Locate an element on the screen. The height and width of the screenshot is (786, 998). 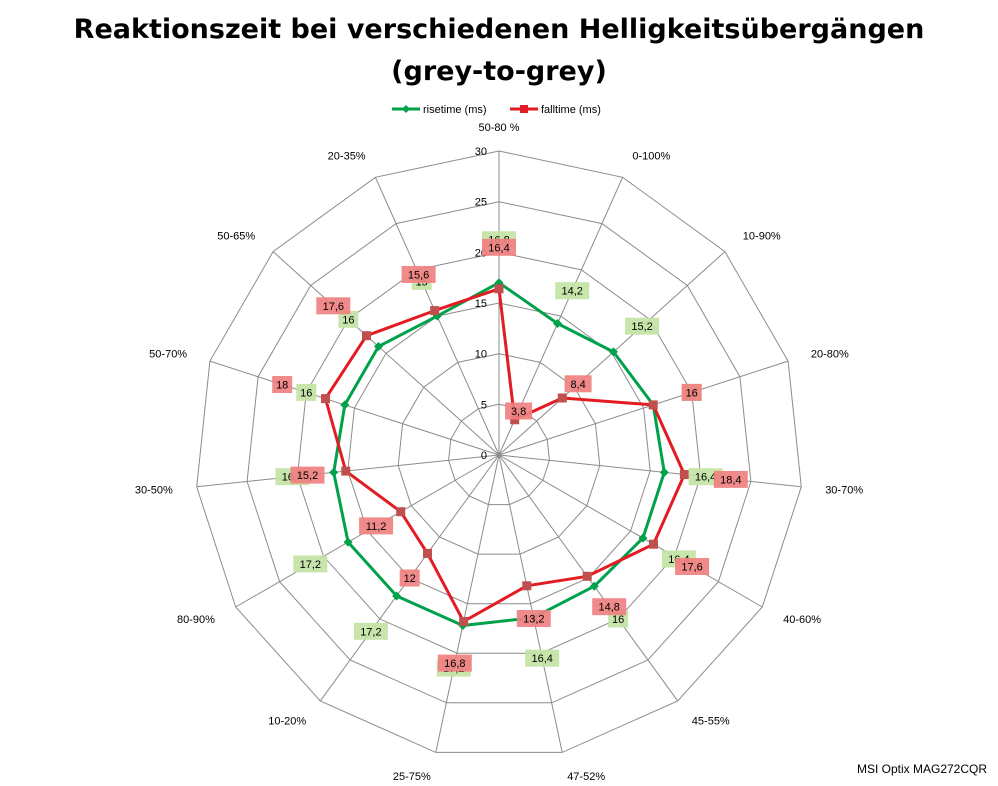
legend-marker-falltime is located at coordinates (524, 109).